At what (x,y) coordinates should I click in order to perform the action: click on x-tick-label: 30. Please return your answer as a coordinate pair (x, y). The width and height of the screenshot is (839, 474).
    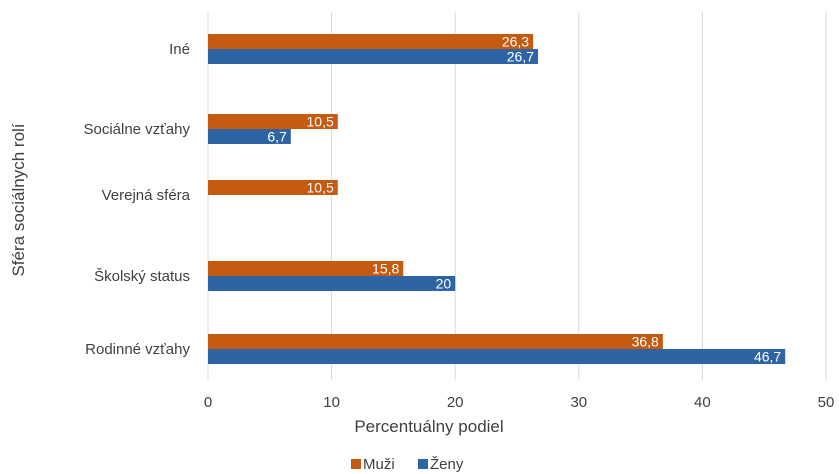
    Looking at the image, I should click on (578, 402).